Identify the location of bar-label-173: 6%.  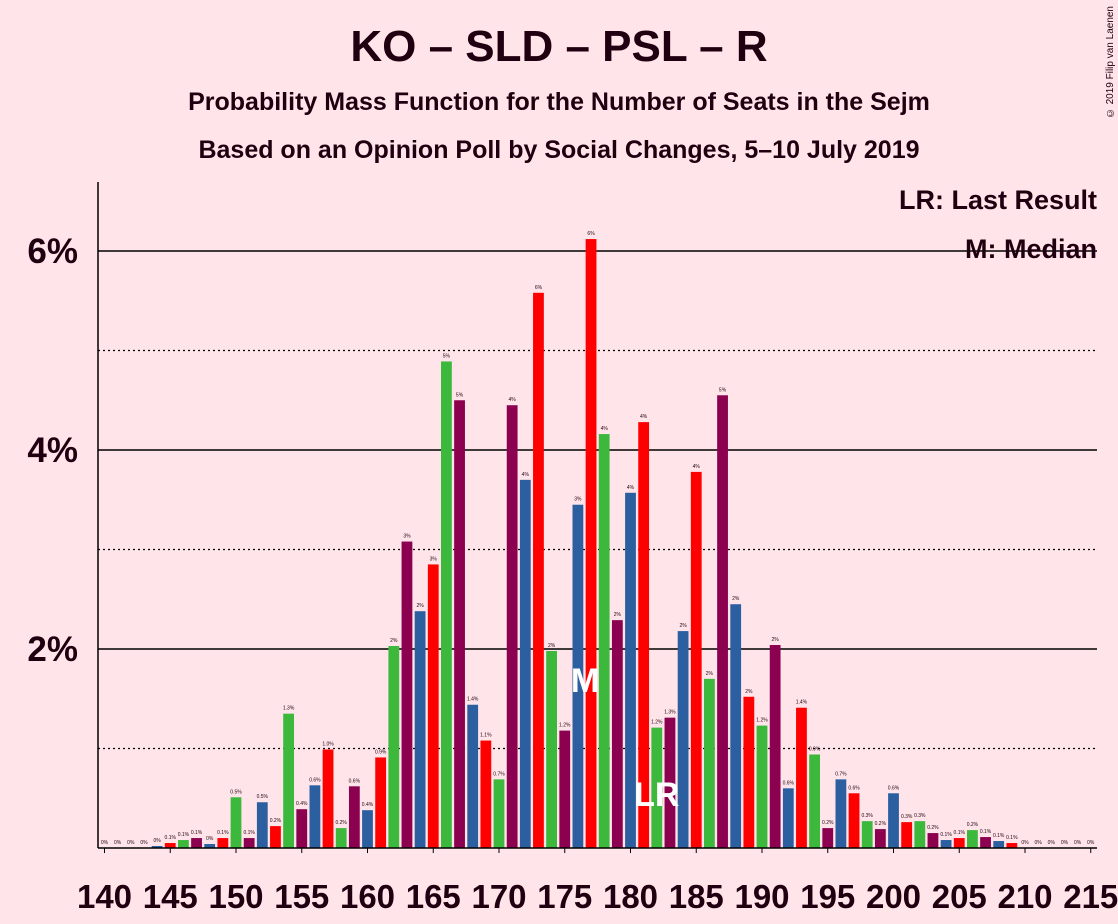
(539, 288).